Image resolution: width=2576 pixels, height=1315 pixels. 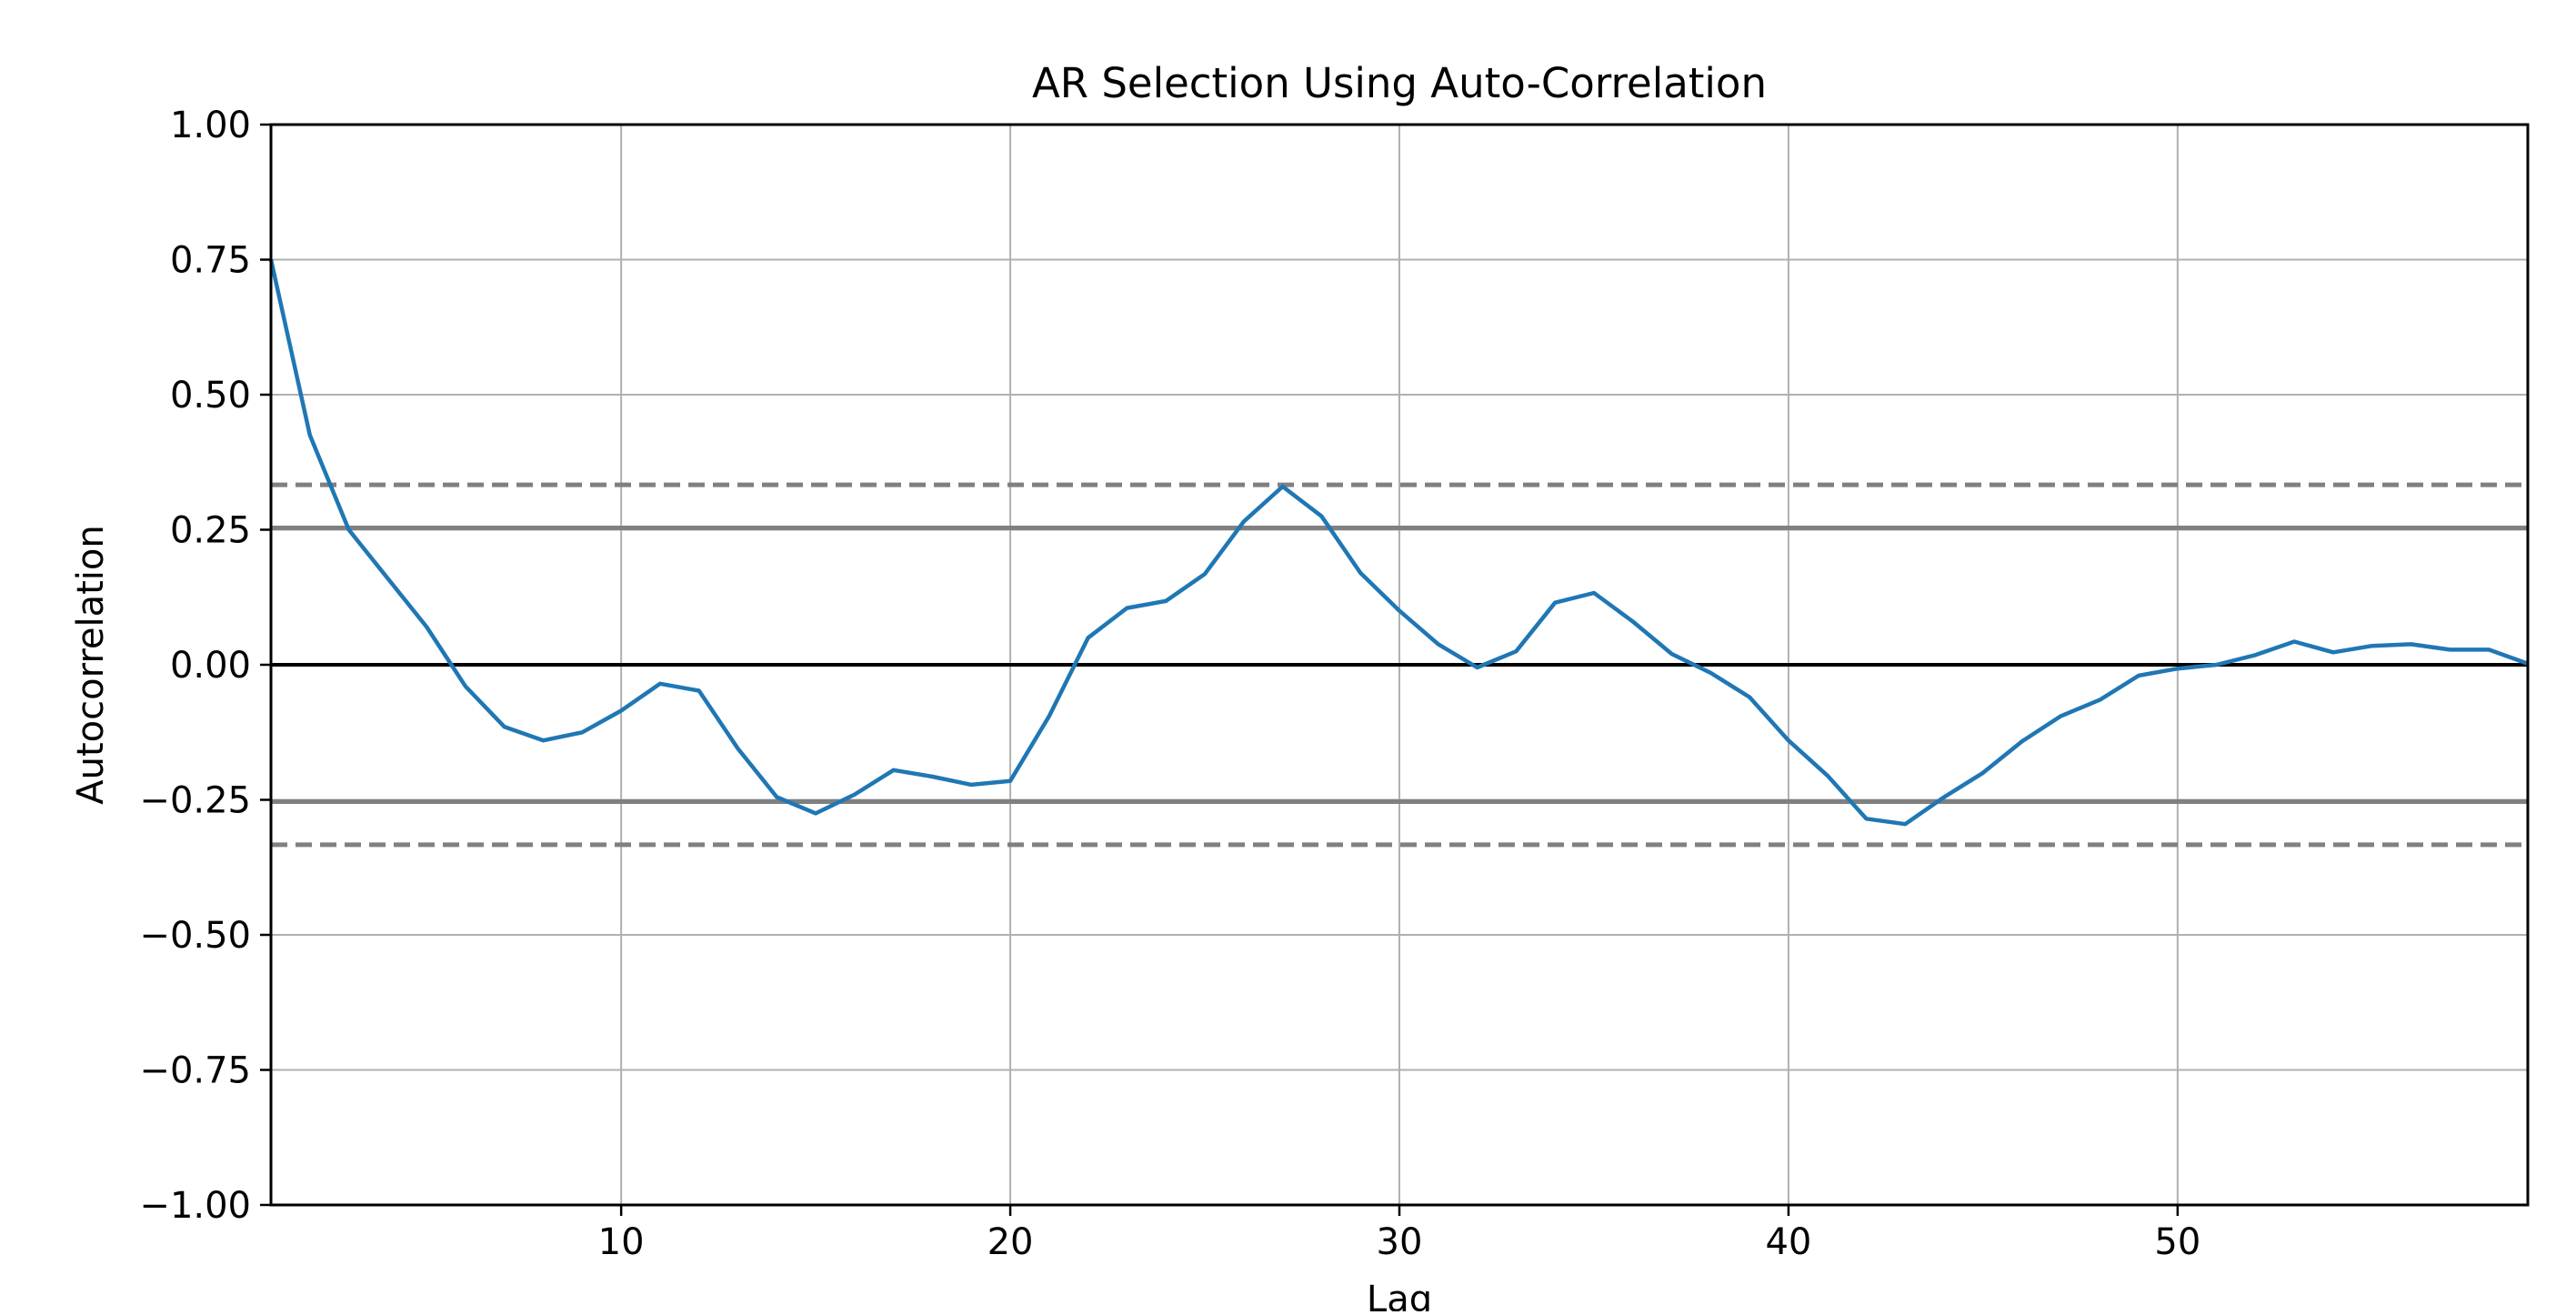 What do you see at coordinates (1400, 1242) in the screenshot?
I see `x-tick-label: 30` at bounding box center [1400, 1242].